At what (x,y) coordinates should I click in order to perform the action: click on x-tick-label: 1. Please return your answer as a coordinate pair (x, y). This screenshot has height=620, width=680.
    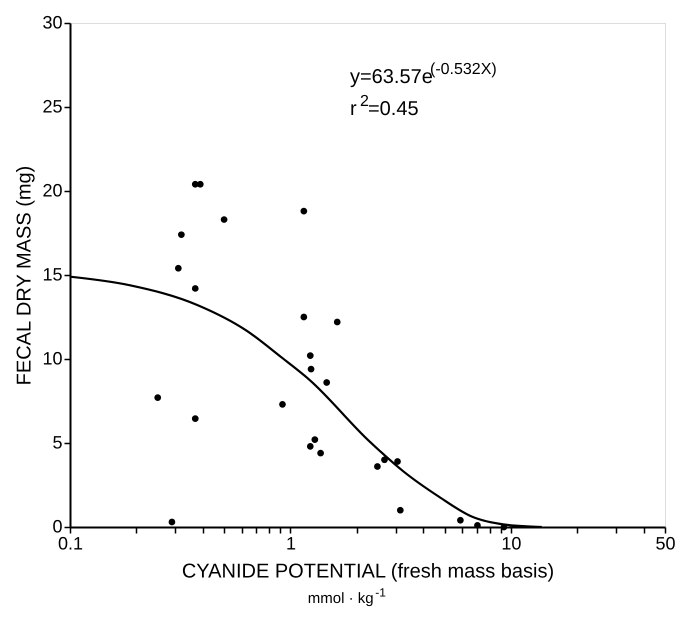
    Looking at the image, I should click on (291, 544).